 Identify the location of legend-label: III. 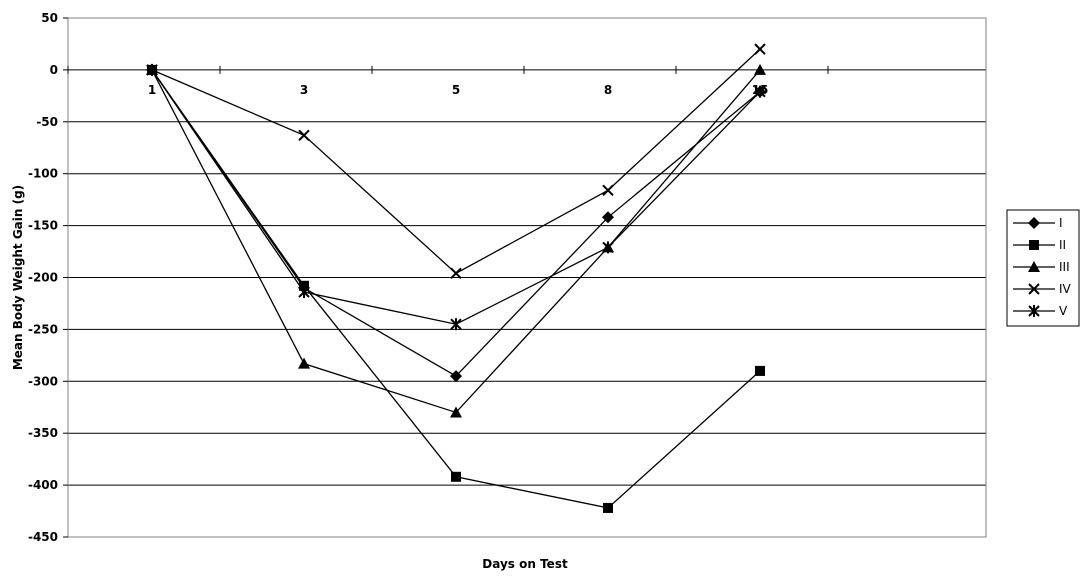
(1064, 267).